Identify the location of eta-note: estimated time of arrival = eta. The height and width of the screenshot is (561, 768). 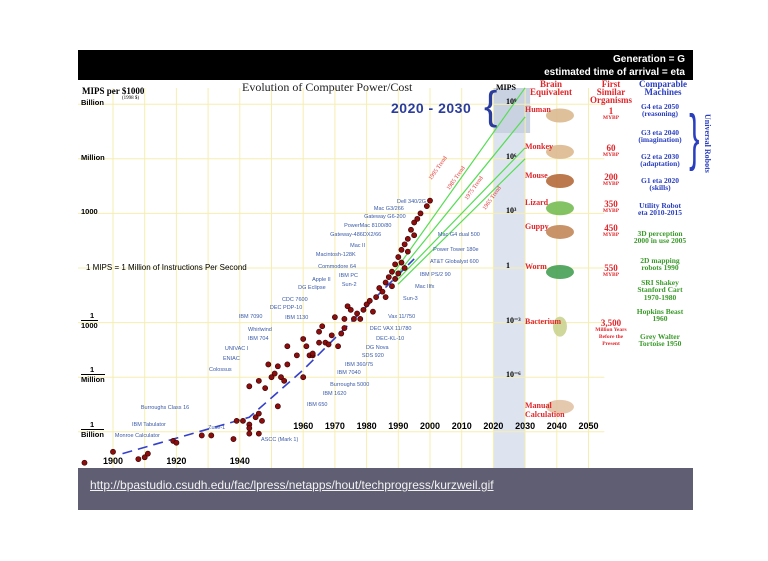
(614, 72).